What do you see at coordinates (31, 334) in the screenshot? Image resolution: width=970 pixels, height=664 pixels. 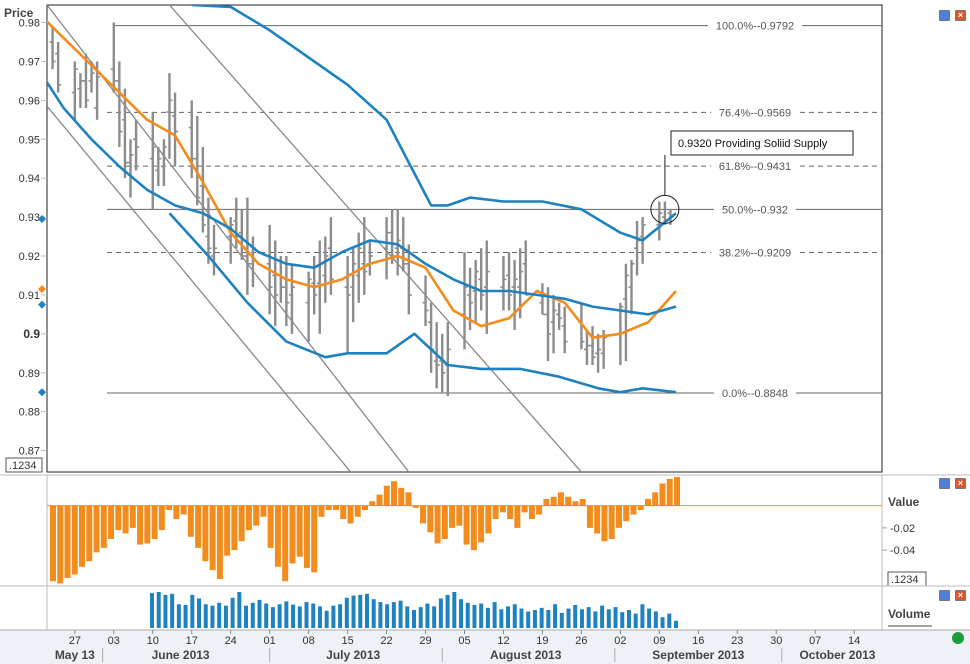 I see `price-tick-label: 0.9` at bounding box center [31, 334].